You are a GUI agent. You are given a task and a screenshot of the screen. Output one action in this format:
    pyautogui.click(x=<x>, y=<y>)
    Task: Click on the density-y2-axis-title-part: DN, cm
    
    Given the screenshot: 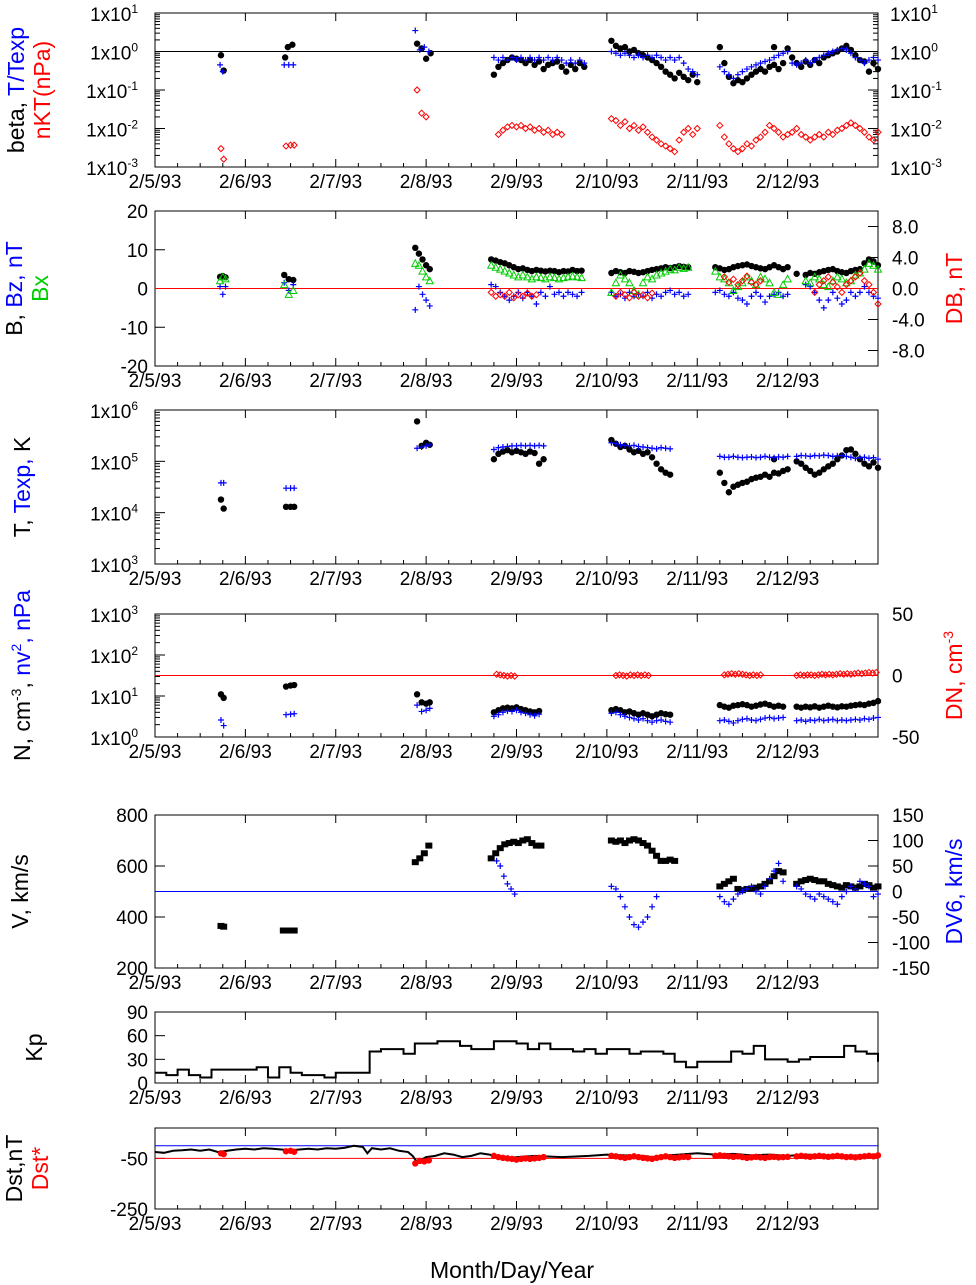 What is the action you would take?
    pyautogui.click(x=954, y=681)
    